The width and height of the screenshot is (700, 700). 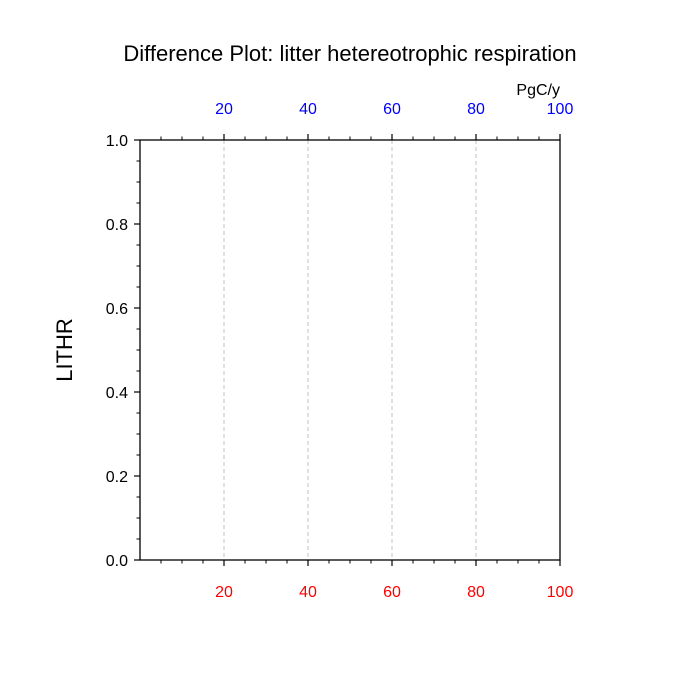 I want to click on y-tick-label-1: 0.2, so click(x=117, y=477).